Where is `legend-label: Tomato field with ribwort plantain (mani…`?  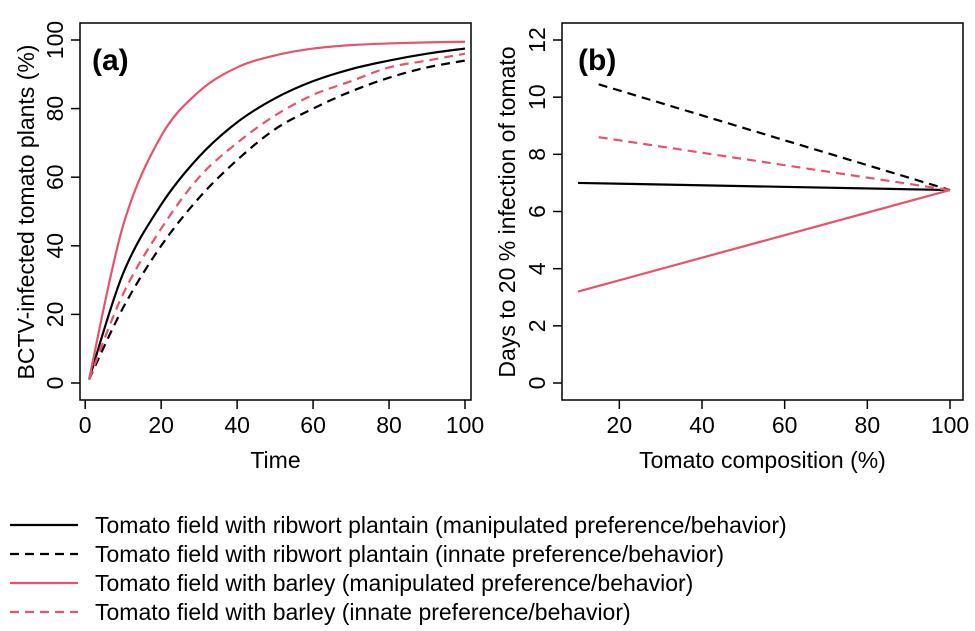 legend-label: Tomato field with ribwort plantain (mani… is located at coordinates (441, 525).